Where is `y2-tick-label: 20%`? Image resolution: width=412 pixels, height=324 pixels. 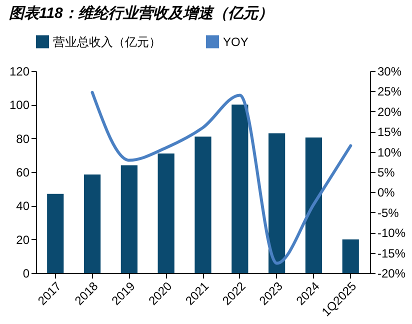 y2-tick-label: 20% is located at coordinates (390, 111).